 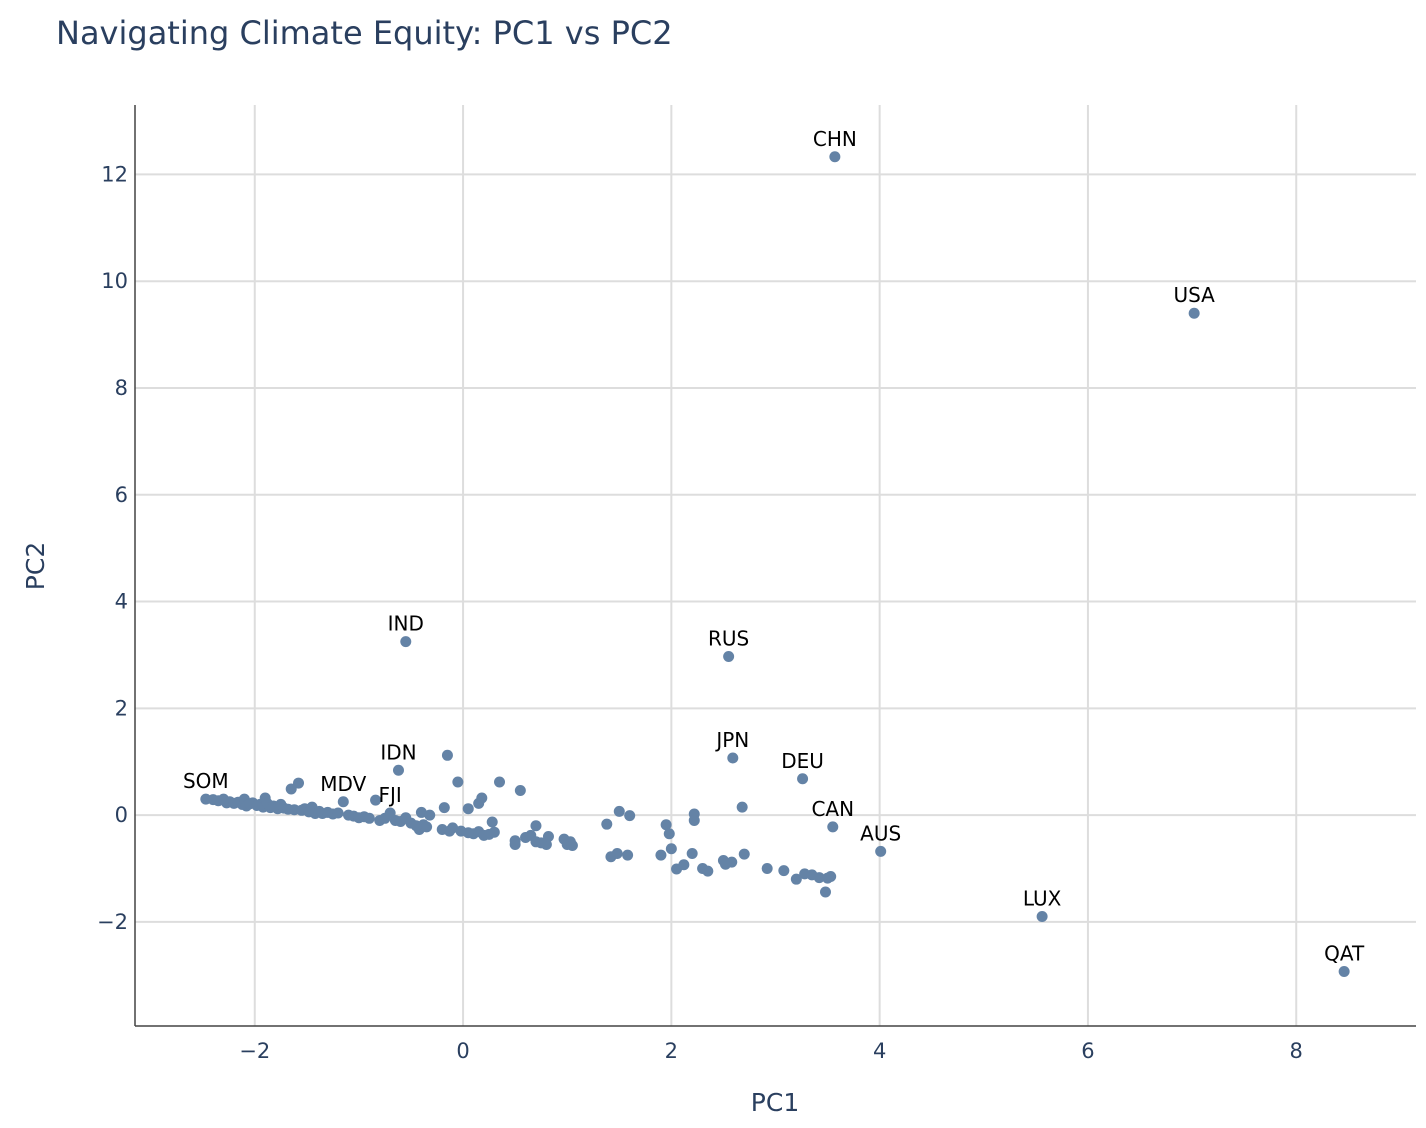 I want to click on x-tick-label: 2, so click(x=671, y=1051).